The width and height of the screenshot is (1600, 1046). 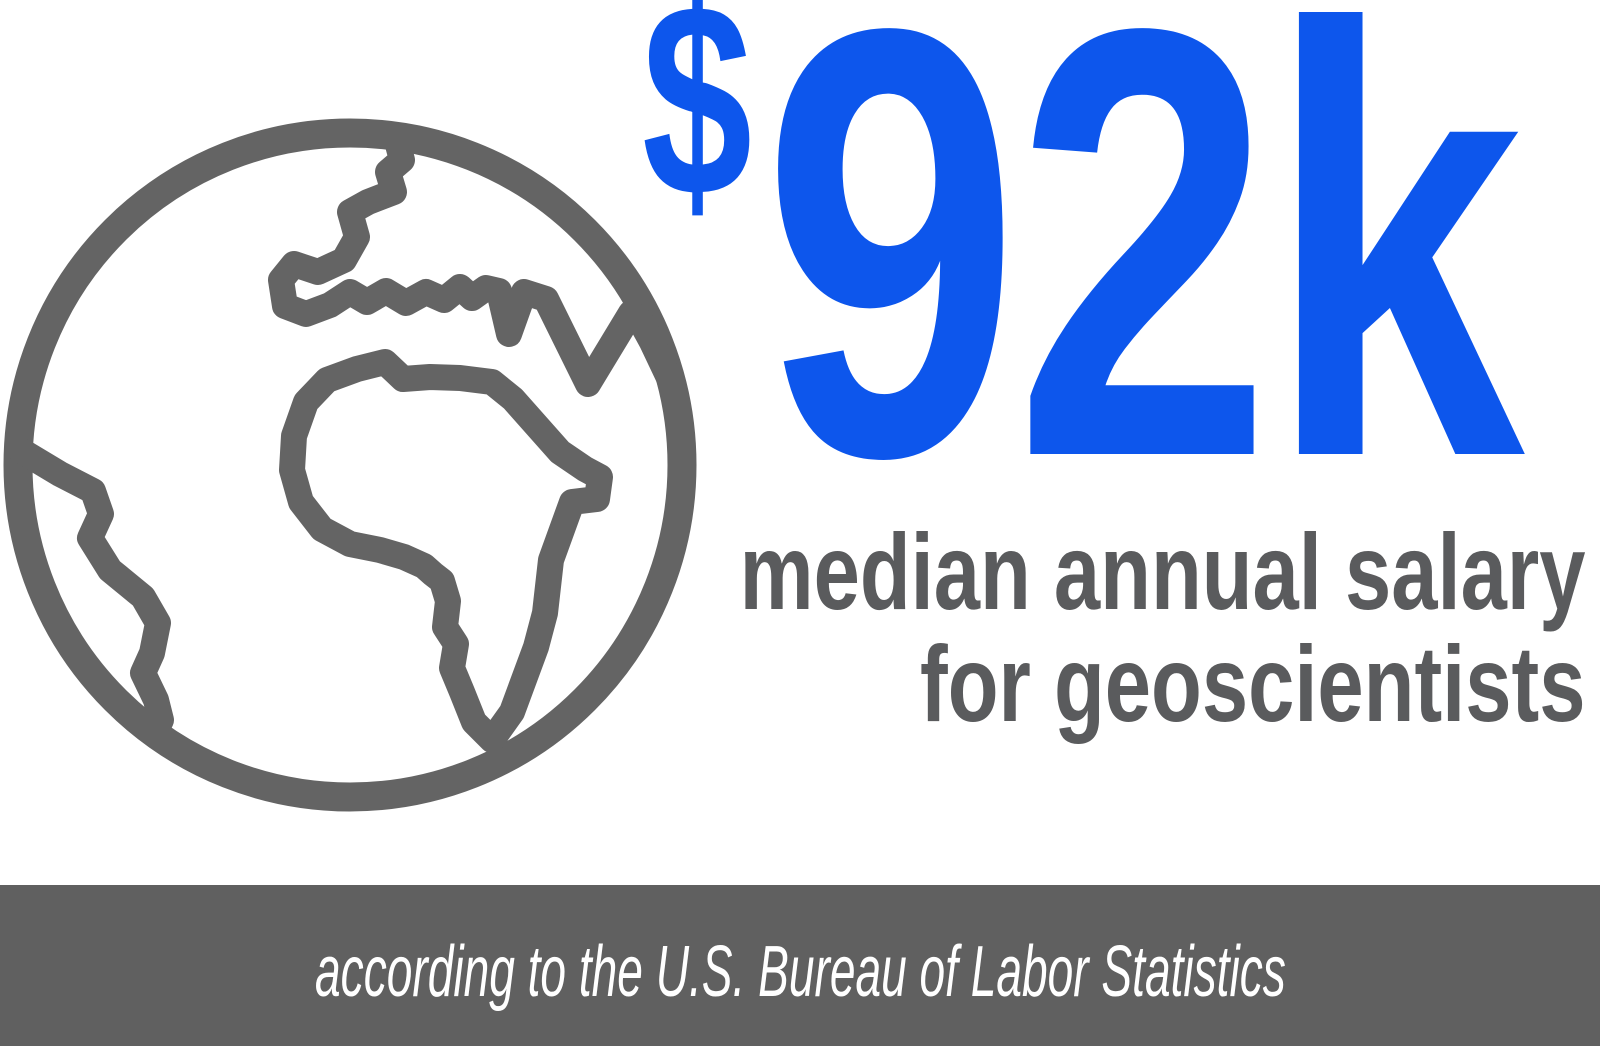 I want to click on continent-africa, so click(x=446, y=551).